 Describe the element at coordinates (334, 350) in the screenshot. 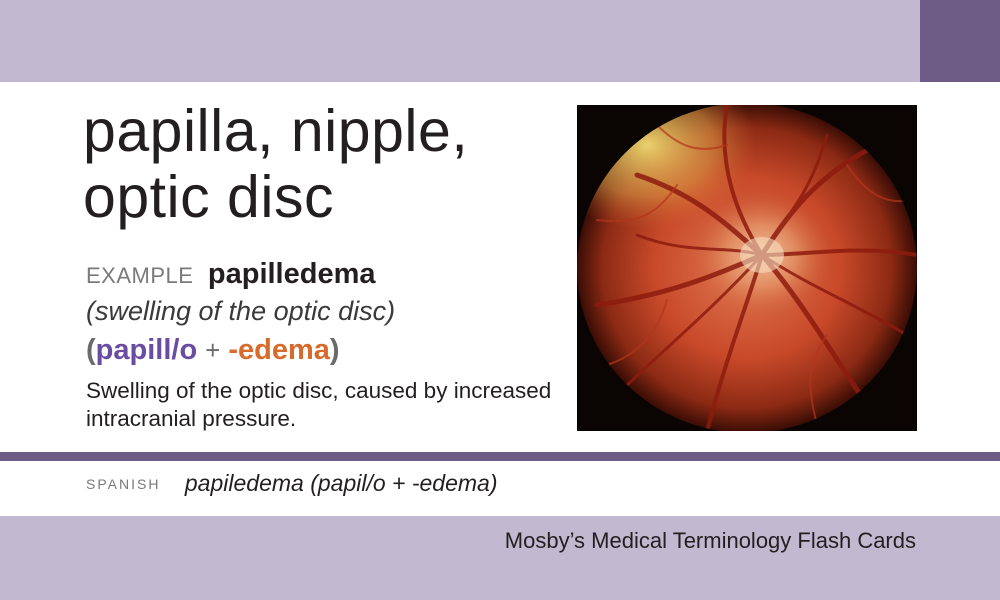

I see `breakdown-close-paren: )` at that location.